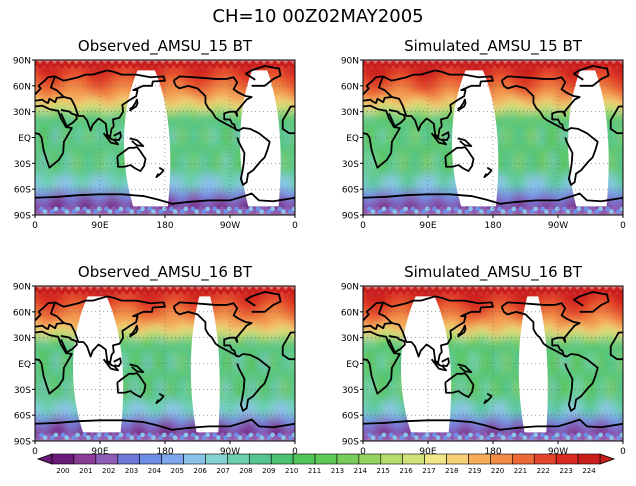  What do you see at coordinates (62, 471) in the screenshot?
I see `colorbar-label: 200` at bounding box center [62, 471].